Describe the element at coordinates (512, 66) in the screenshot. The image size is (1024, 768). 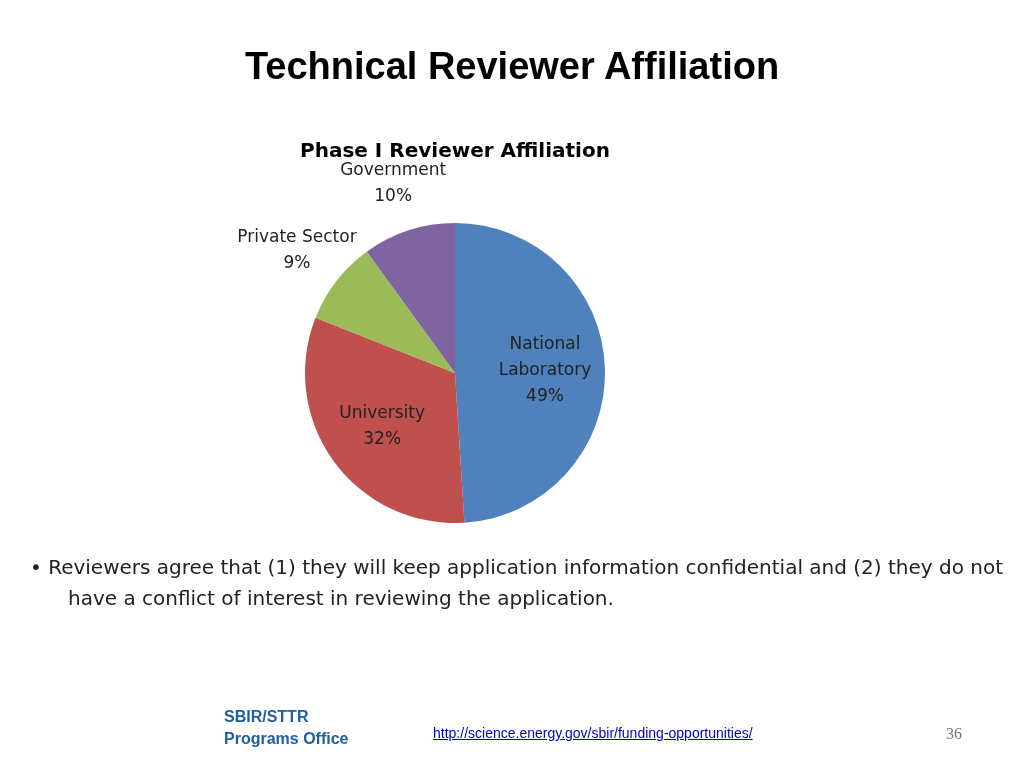
I see `chart-title: Technical Reviewer Affiliation` at that location.